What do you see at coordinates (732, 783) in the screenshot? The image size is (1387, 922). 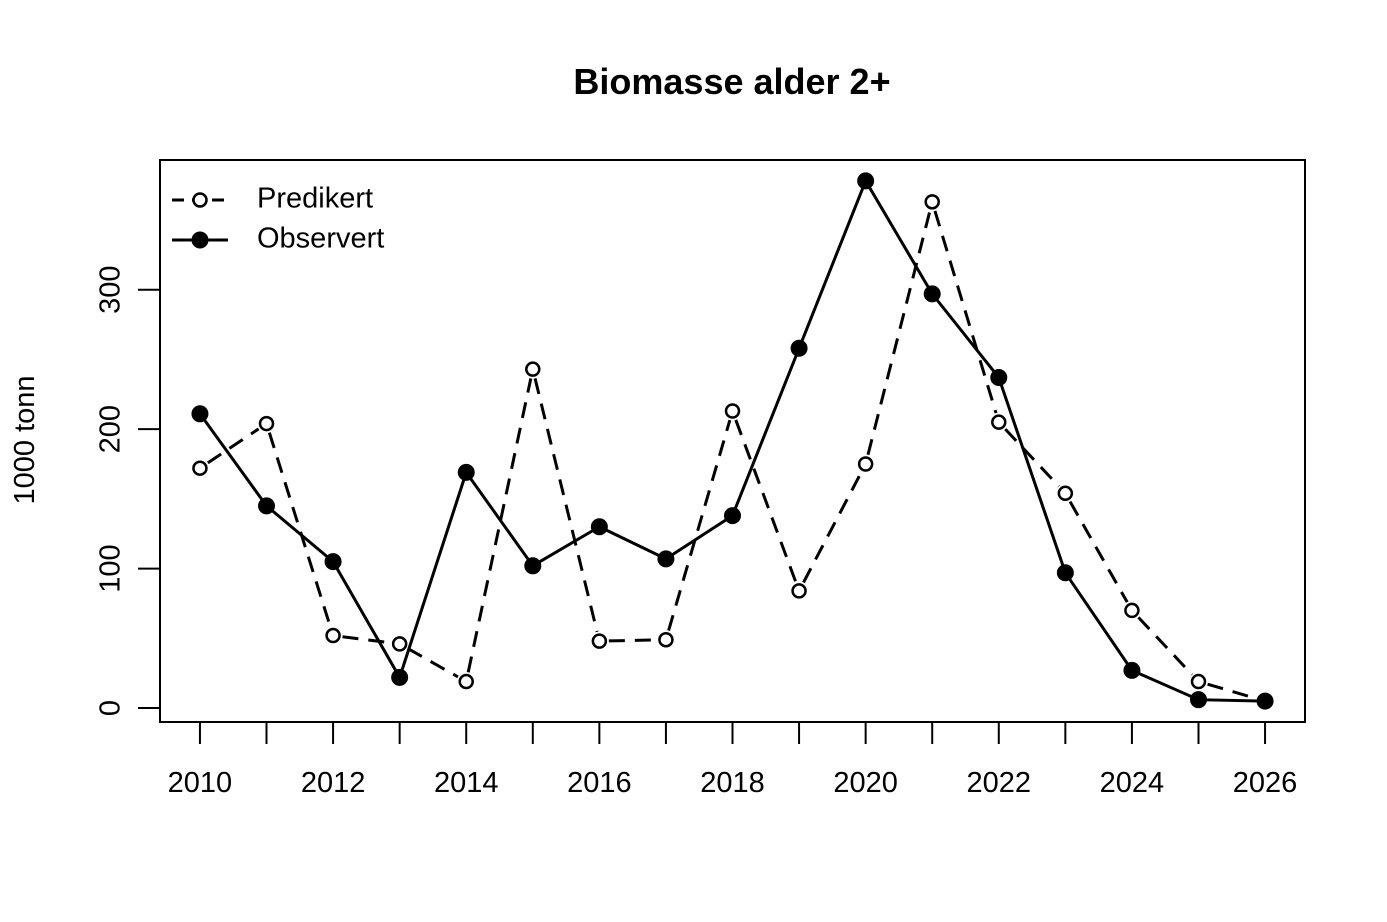 I see `x-tick-label: 2018` at bounding box center [732, 783].